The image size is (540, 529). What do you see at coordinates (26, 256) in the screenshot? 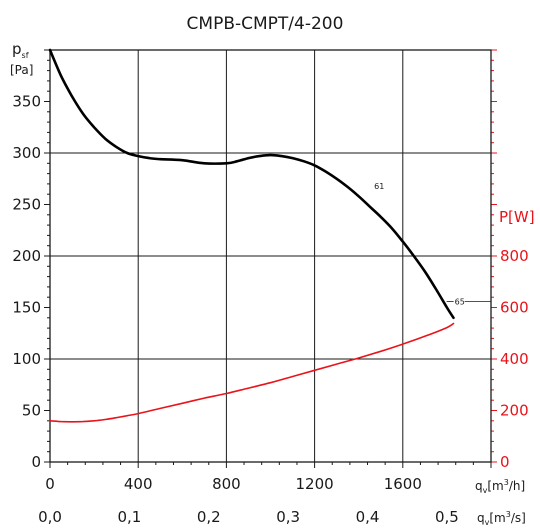
I see `y-left-tick-label: 200` at bounding box center [26, 256].